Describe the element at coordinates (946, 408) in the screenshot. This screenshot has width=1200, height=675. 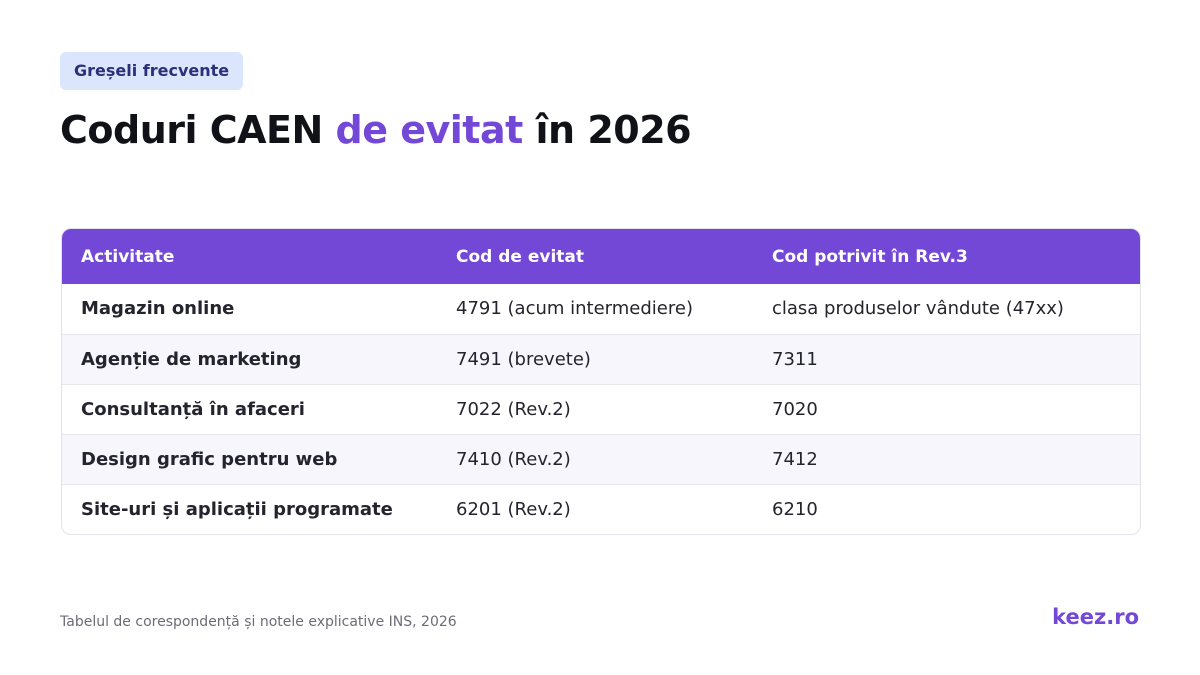
I see `cell-correct-code: 7020` at that location.